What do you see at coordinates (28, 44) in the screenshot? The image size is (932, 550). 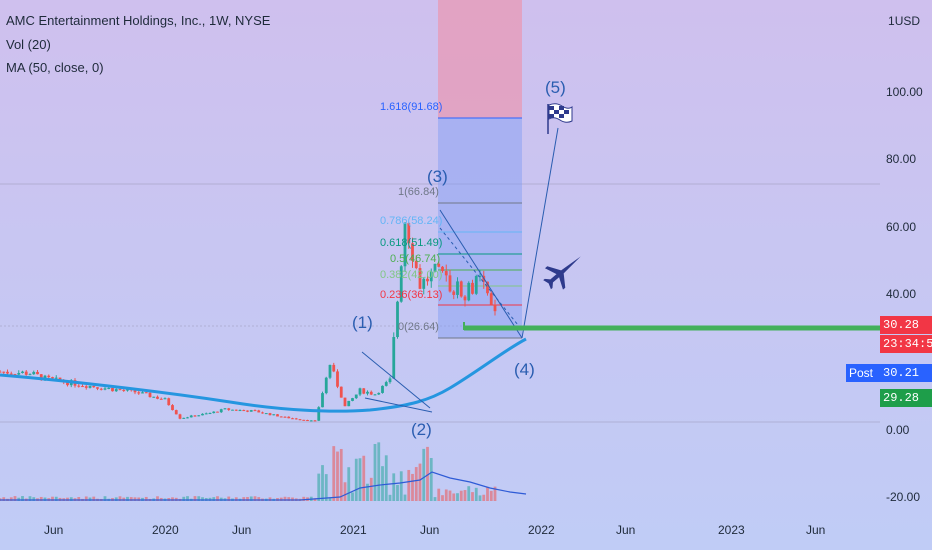 I see `legend-vol: Vol (20)` at bounding box center [28, 44].